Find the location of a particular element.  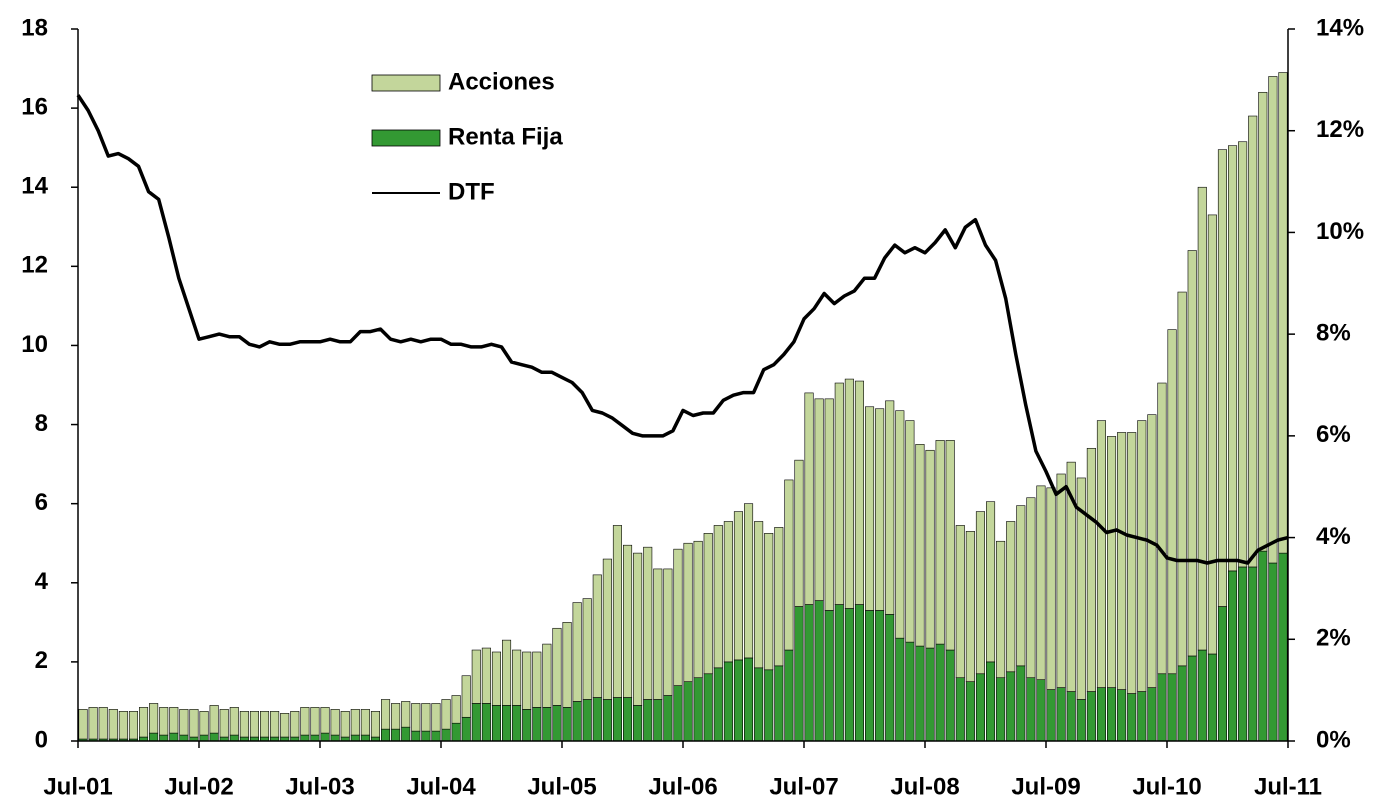

x-tick-label: Jul-11 is located at coordinates (1288, 786).